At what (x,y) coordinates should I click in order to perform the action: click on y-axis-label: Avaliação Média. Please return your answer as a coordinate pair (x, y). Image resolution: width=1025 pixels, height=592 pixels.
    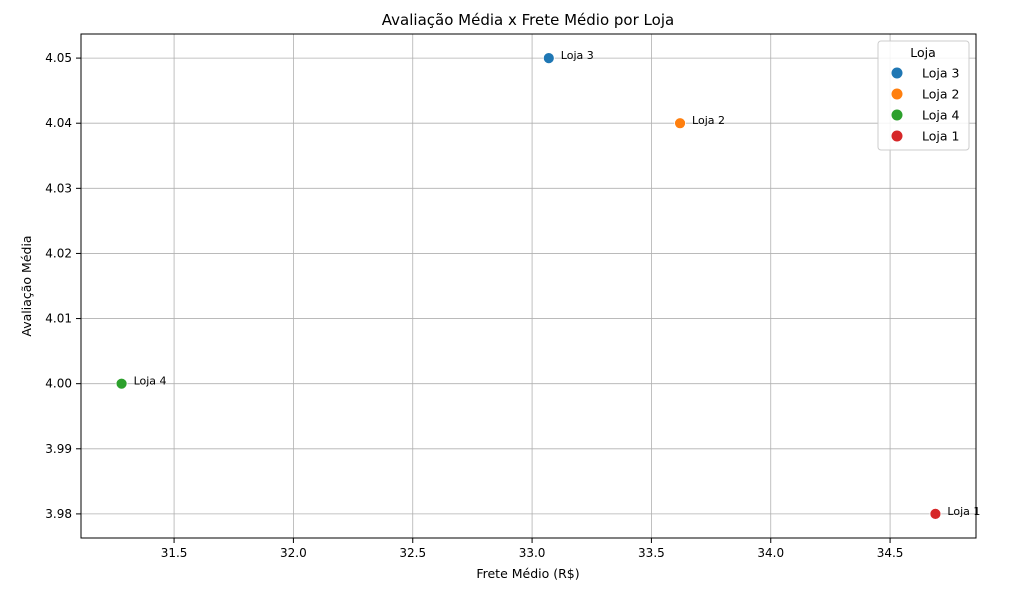
    Looking at the image, I should click on (26, 285).